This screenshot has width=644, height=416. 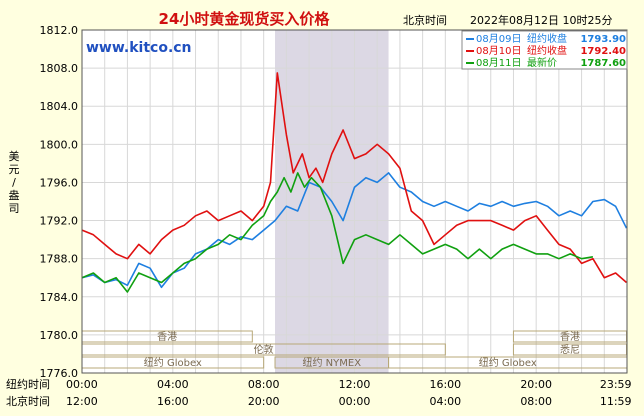 I want to click on chart-title: 24小时黄金现货买入价格, so click(x=245, y=19).